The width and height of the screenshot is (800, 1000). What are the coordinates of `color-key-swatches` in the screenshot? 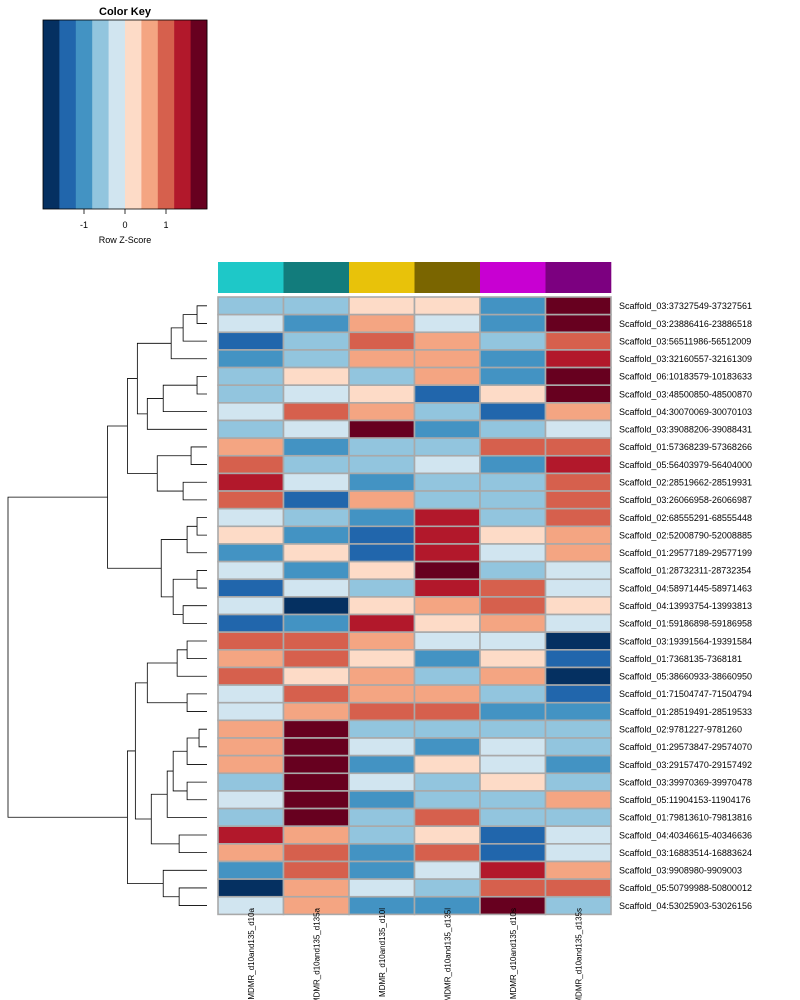 It's located at (125, 114).